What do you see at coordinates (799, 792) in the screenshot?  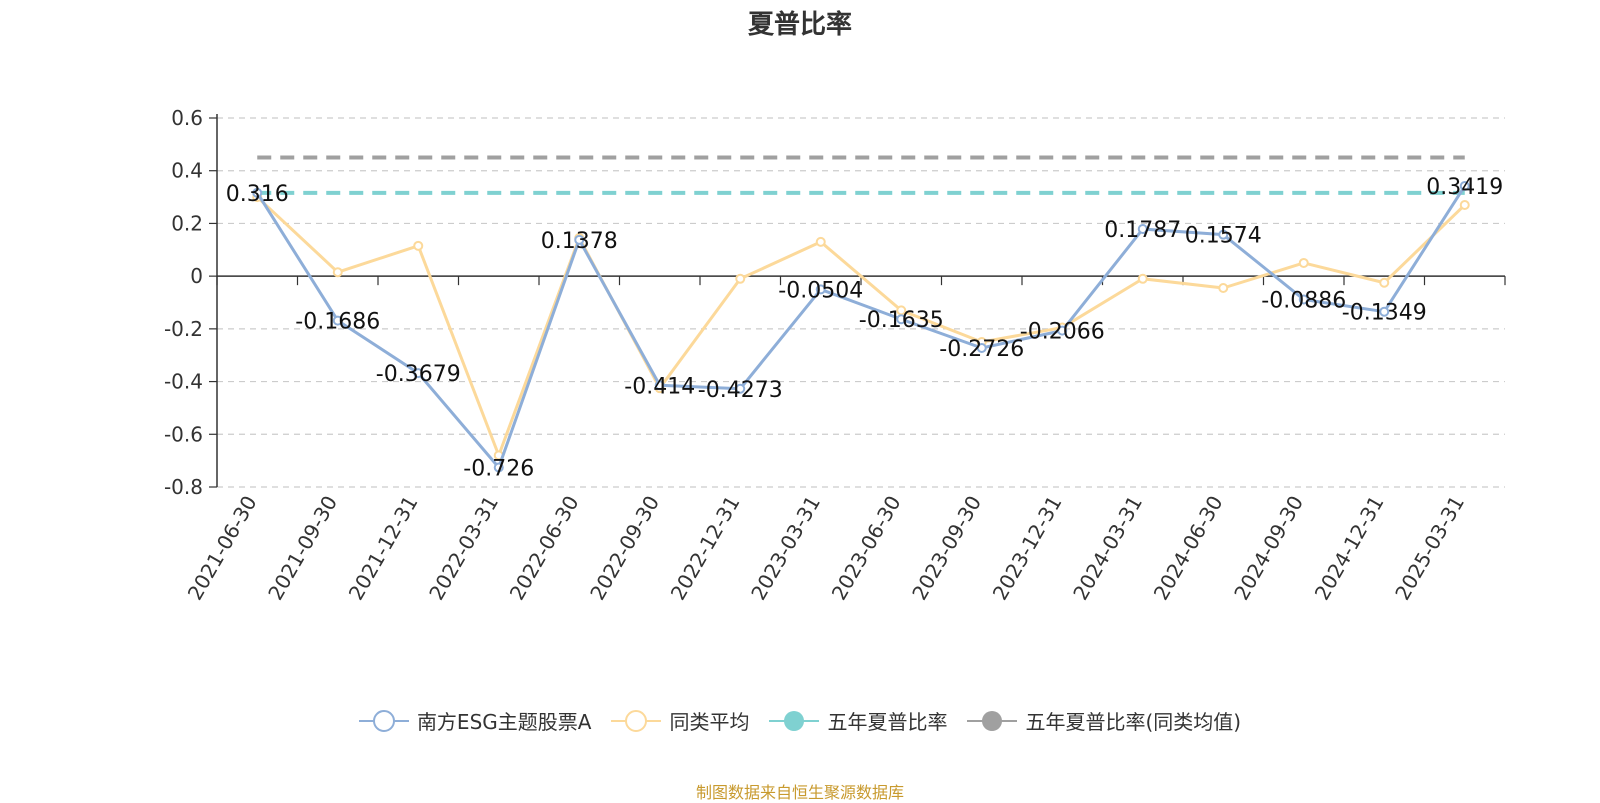 I see `source-note: 制图数据来自恒生聚源数据库` at bounding box center [799, 792].